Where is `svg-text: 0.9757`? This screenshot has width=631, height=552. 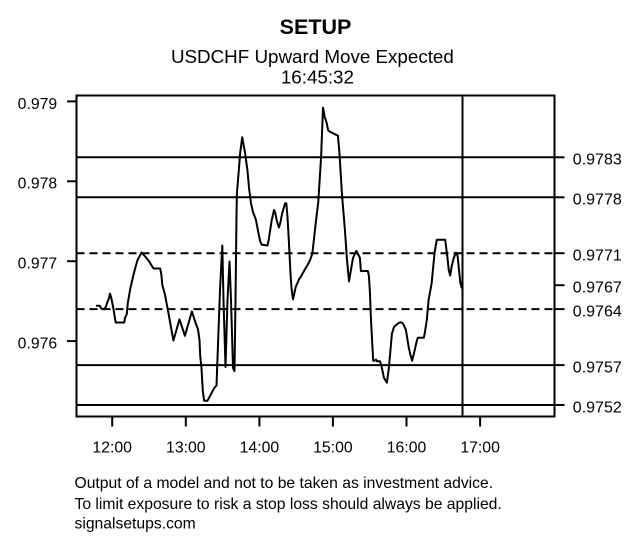 svg-text: 0.9757 is located at coordinates (597, 368).